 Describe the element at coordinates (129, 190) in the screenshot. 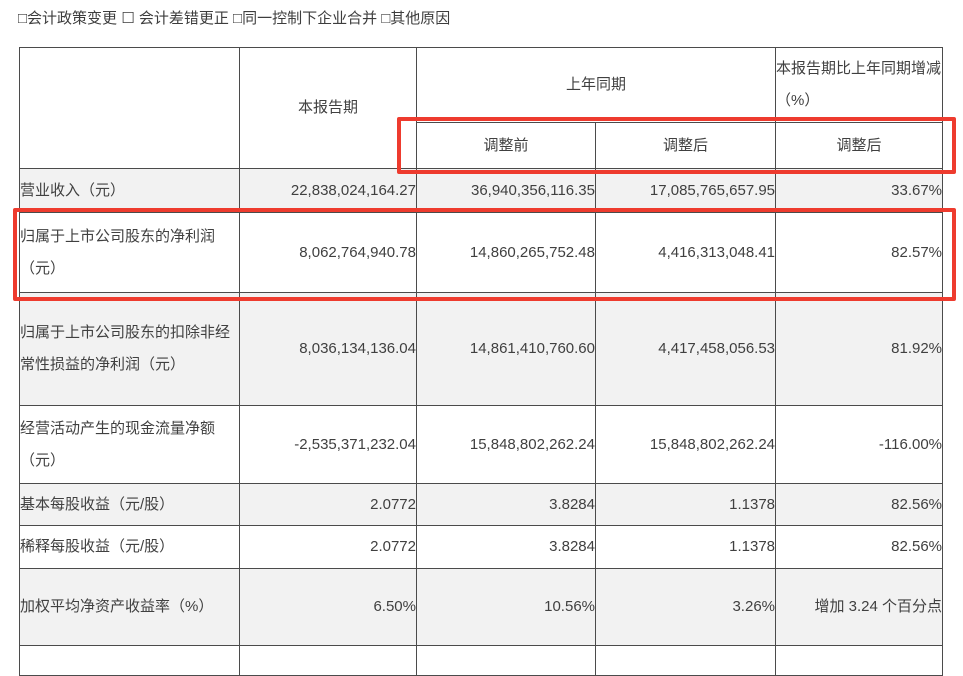

I see `cell-label: 营业收入（元）` at that location.